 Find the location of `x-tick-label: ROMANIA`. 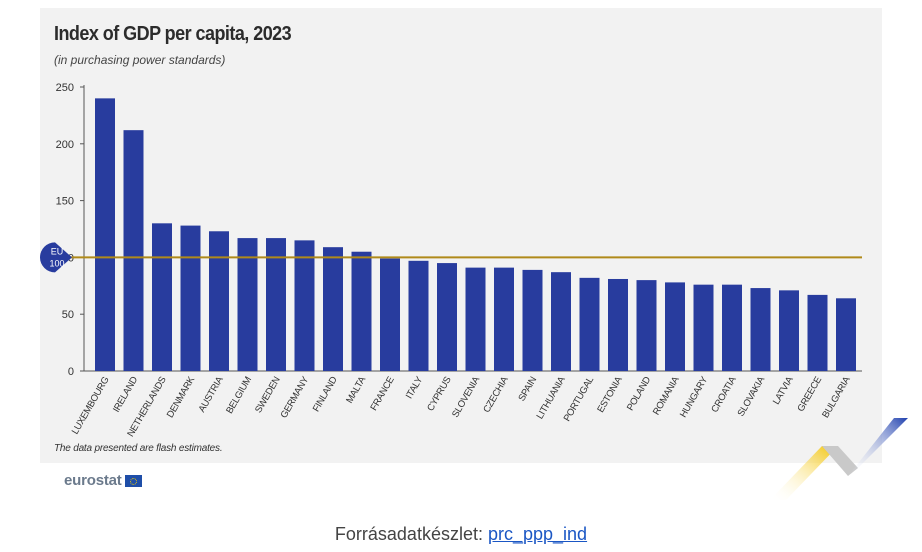

x-tick-label: ROMANIA is located at coordinates (666, 395).